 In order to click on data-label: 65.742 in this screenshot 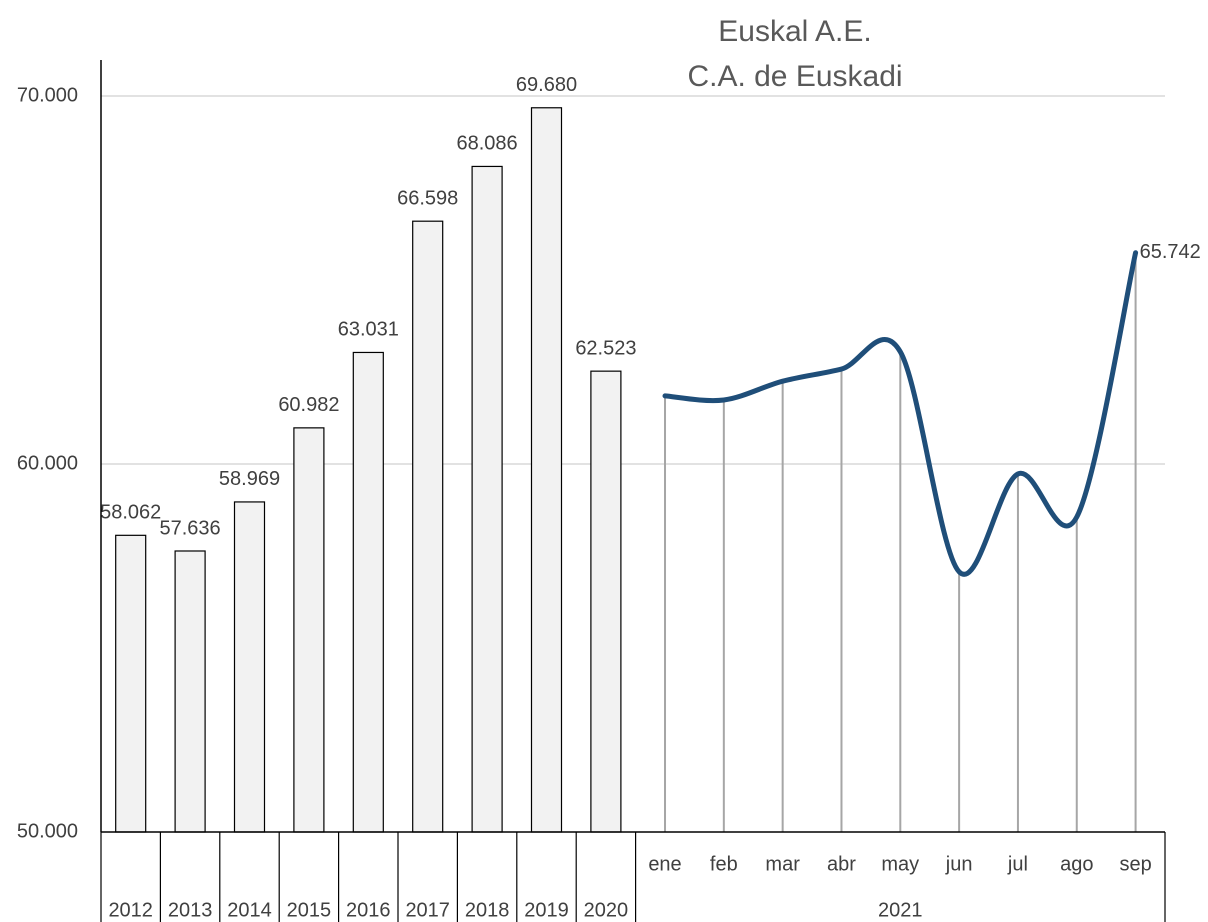, I will do `click(1170, 252)`.